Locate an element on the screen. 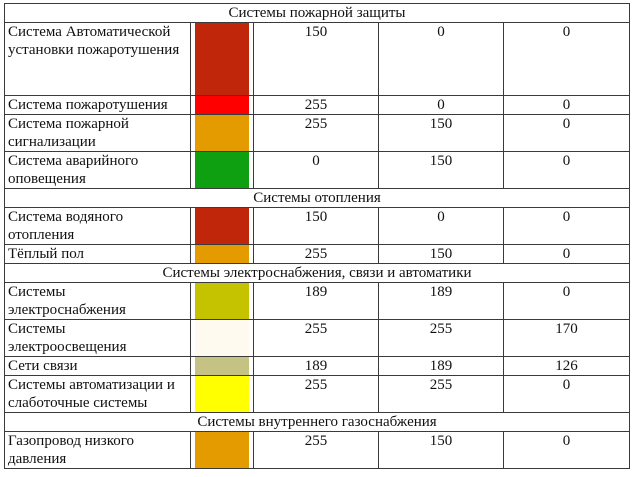 The width and height of the screenshot is (632, 477). table-row: Система аварийного оповещения 0 150 0 is located at coordinates (317, 170).